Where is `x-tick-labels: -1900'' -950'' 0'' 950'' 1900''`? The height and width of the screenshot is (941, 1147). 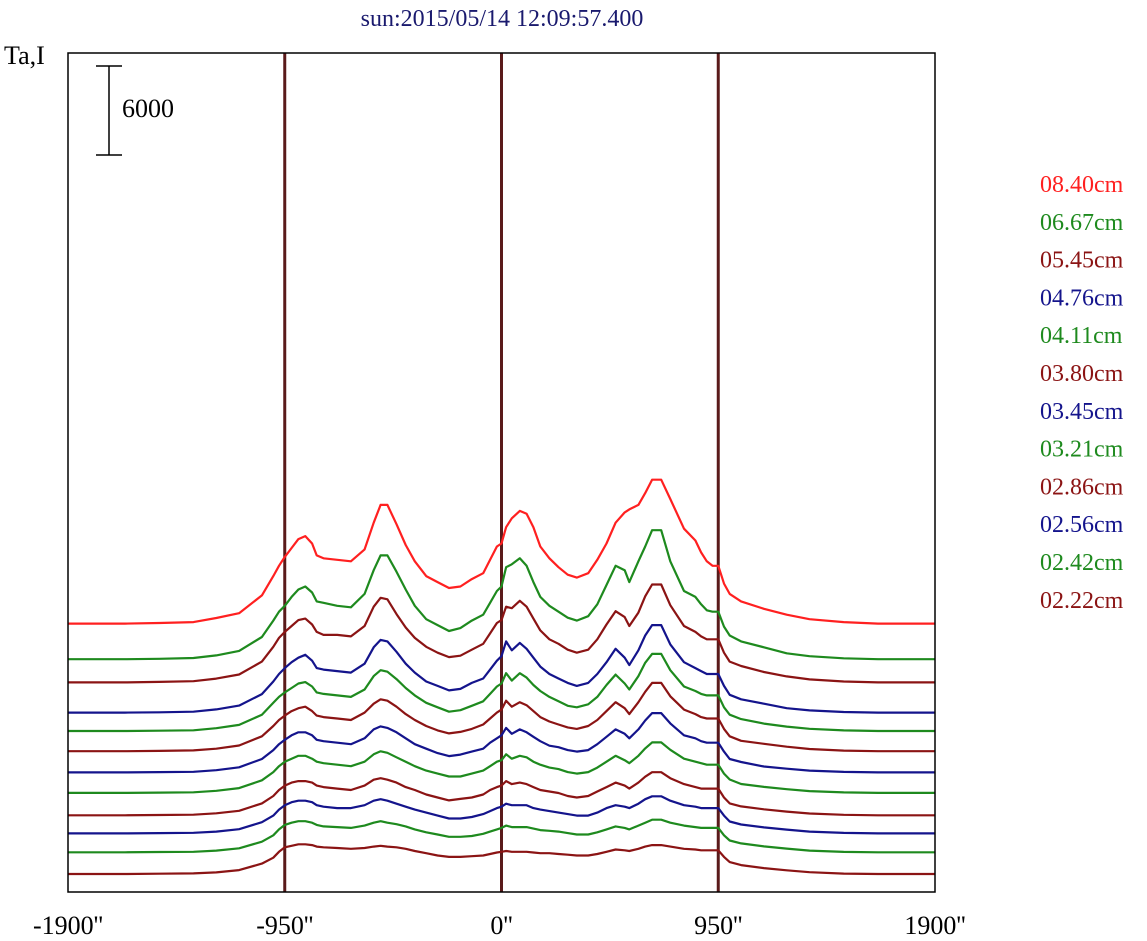 x-tick-labels: -1900'' -950'' 0'' 950'' 1900'' is located at coordinates (499, 925).